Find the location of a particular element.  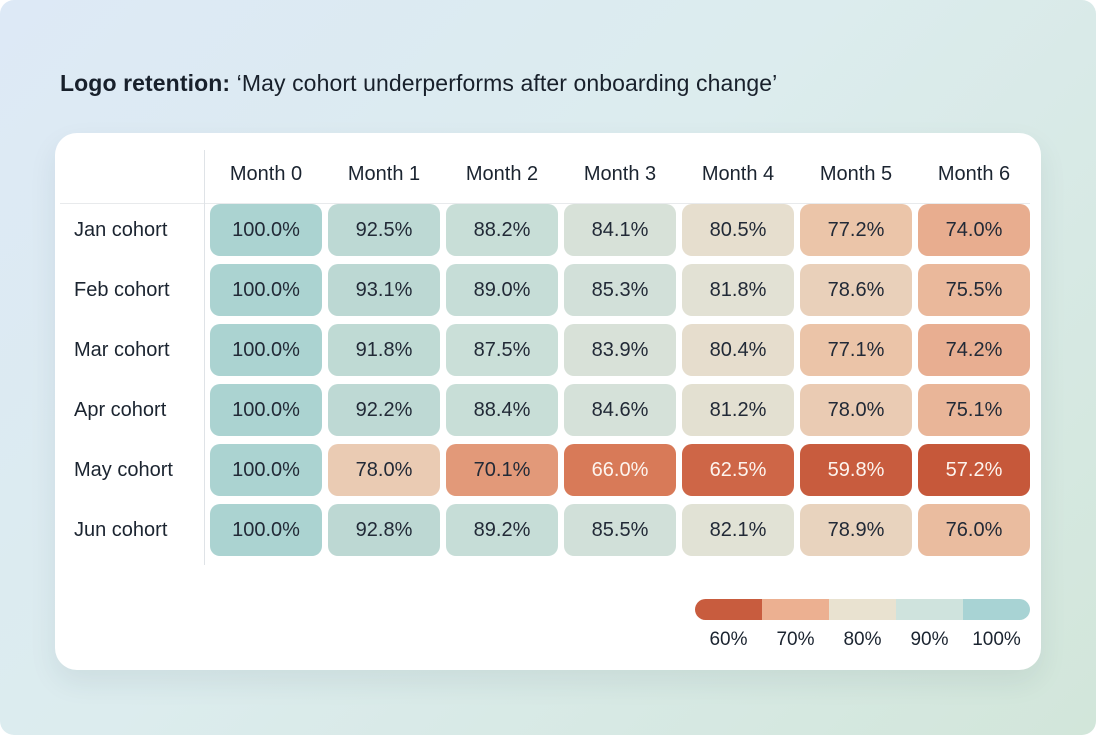

legend-label: 90% is located at coordinates (929, 639).